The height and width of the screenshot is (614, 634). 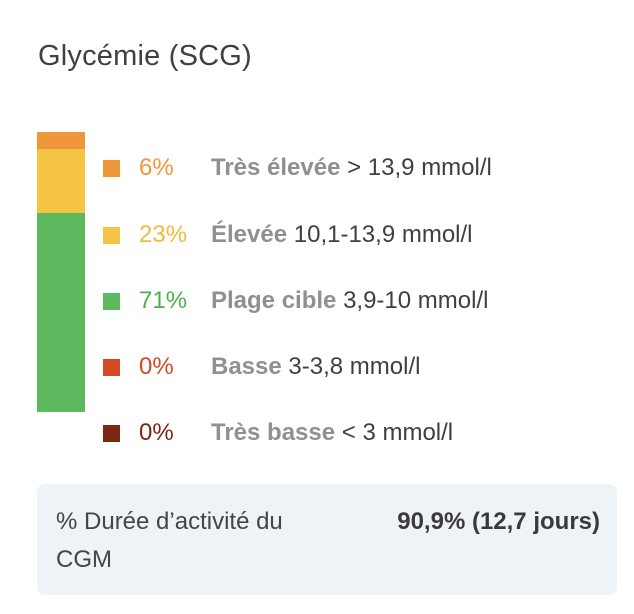 I want to click on cgm-active-time-label: % Durée d’activité du CGM, so click(x=169, y=540).